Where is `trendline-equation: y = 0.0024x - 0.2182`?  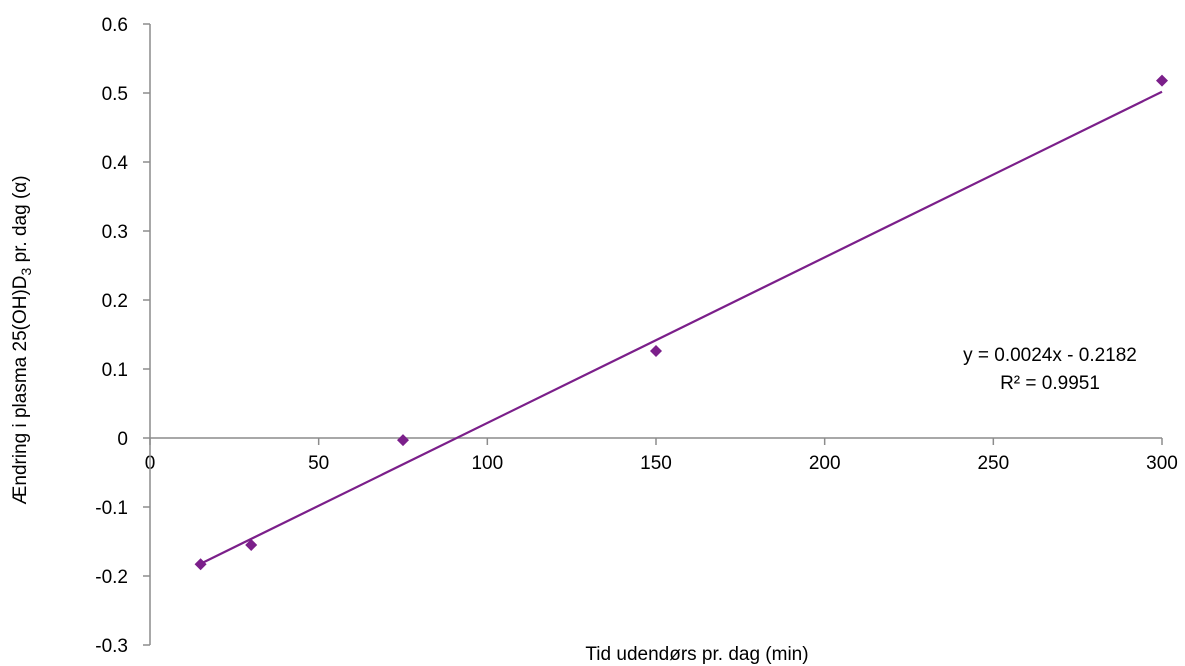 trendline-equation: y = 0.0024x - 0.2182 is located at coordinates (1050, 355).